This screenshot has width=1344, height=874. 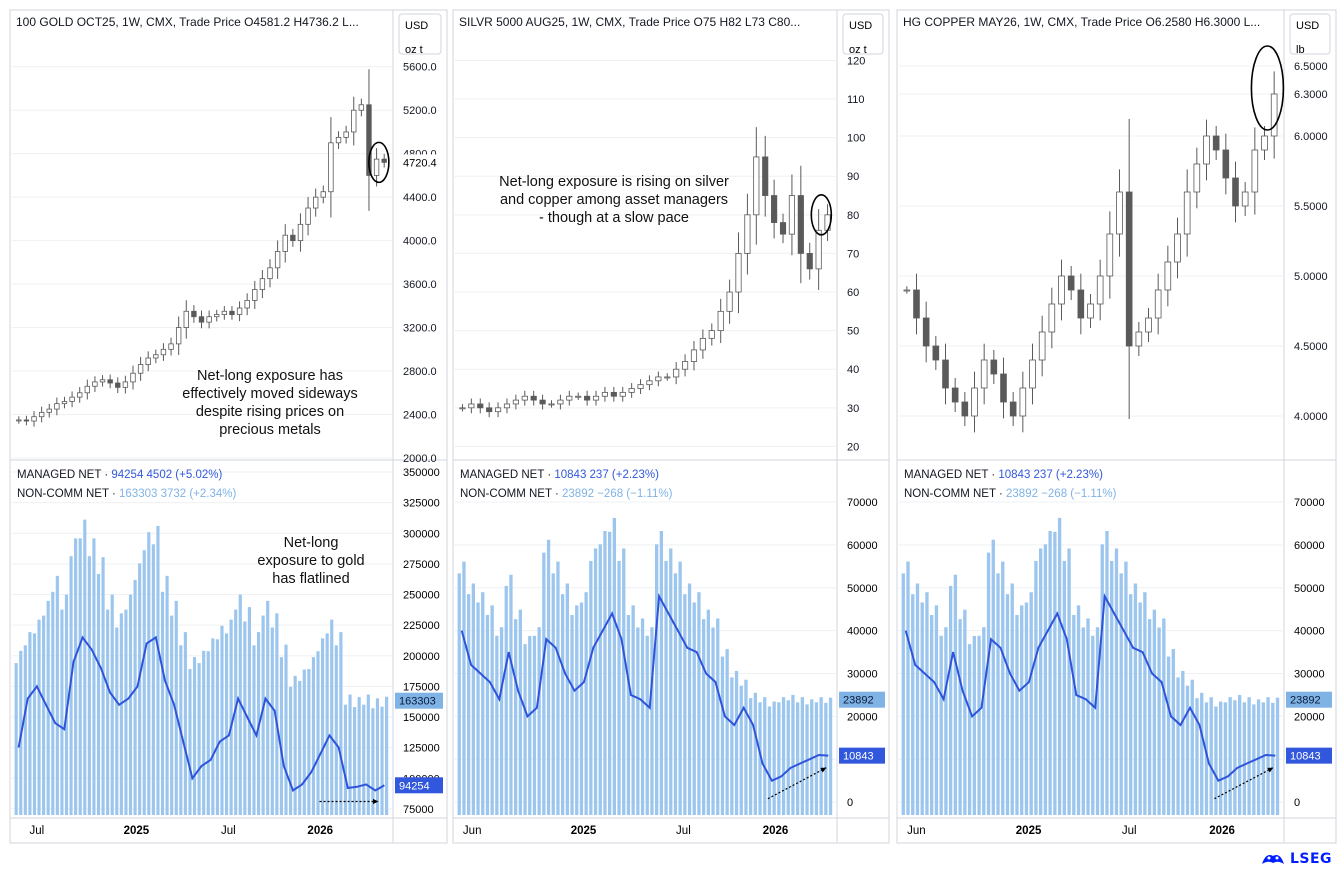 I want to click on managed-value-tag, so click(x=419, y=785).